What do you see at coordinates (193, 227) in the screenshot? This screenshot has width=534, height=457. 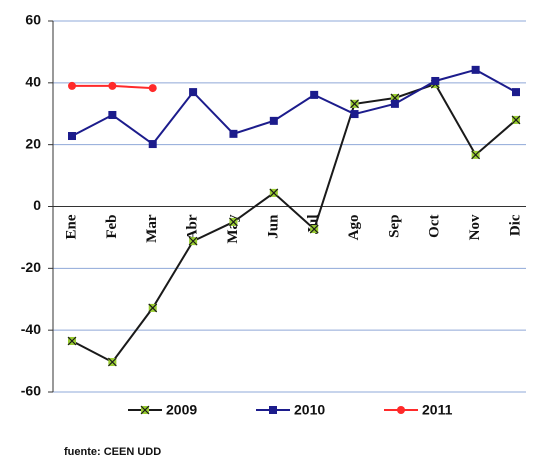 I see `x-tick-label: Abr` at bounding box center [193, 227].